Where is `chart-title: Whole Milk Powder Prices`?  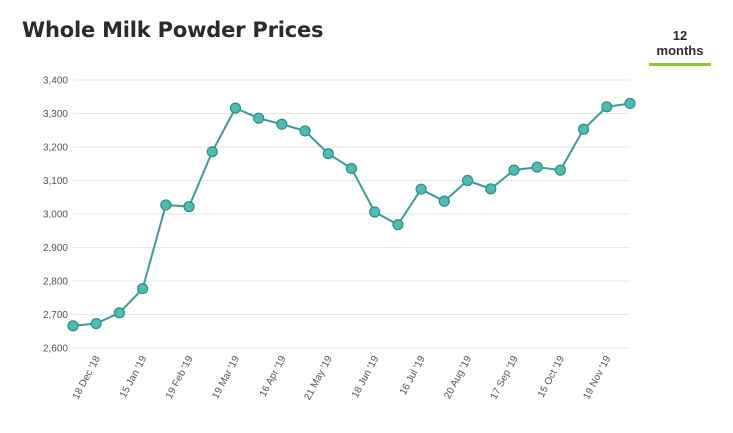 chart-title: Whole Milk Powder Prices is located at coordinates (173, 30).